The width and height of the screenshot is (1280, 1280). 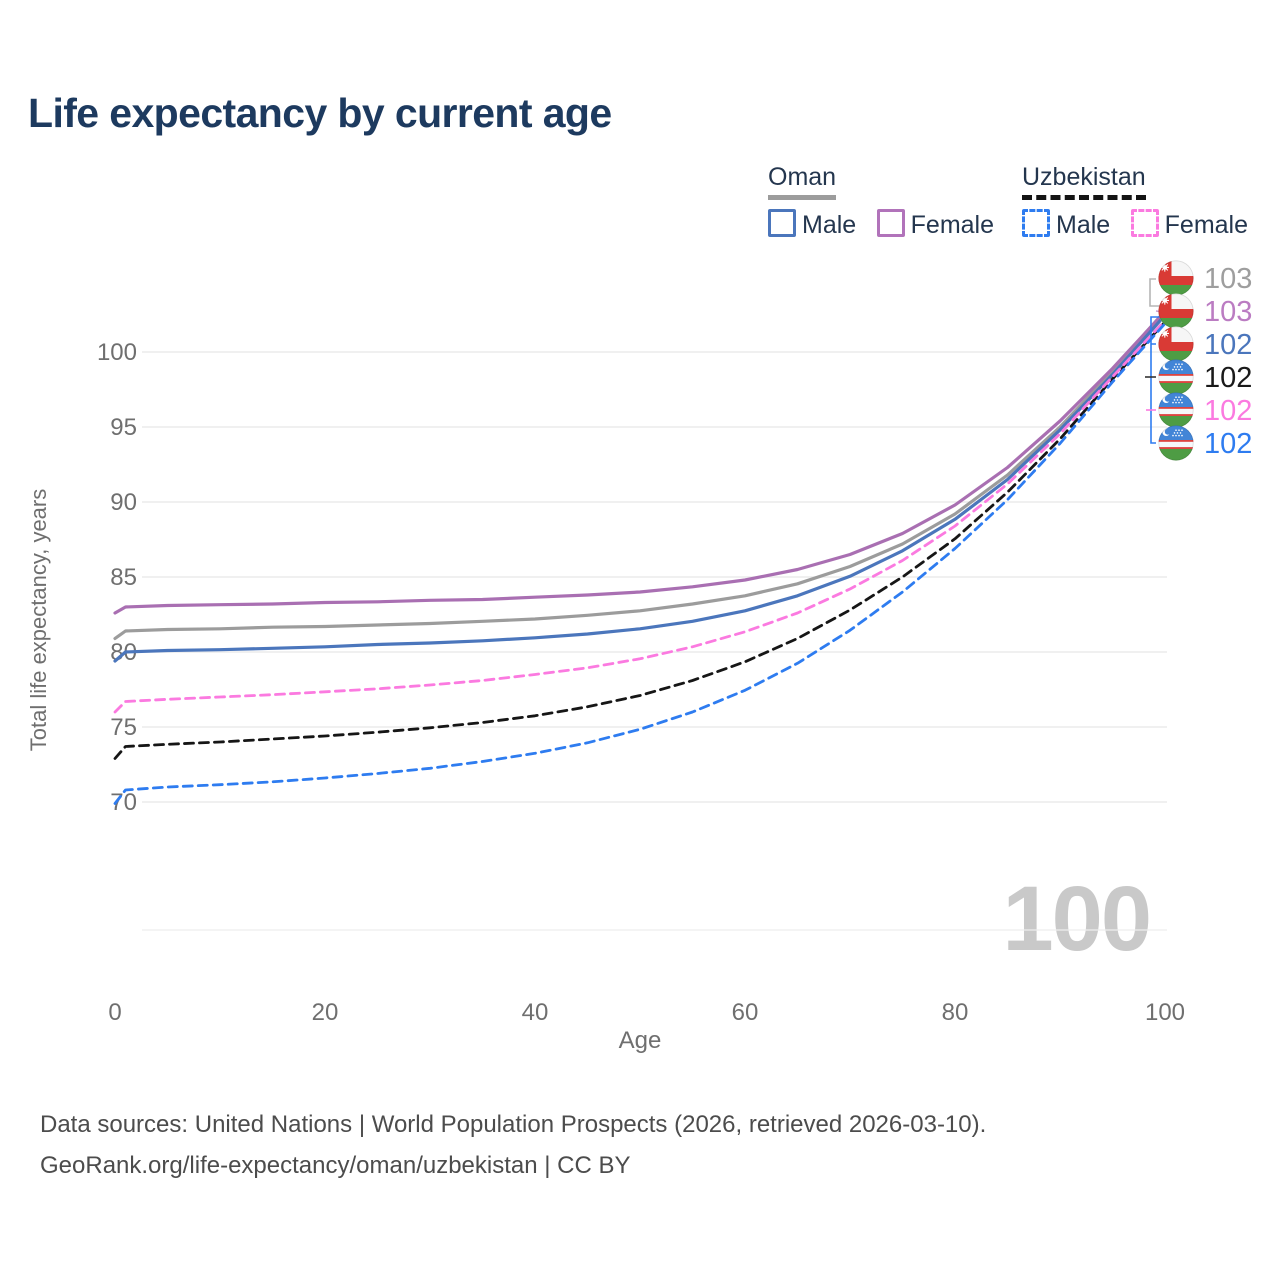 I want to click on leader-bracket-blue, so click(x=1157, y=380).